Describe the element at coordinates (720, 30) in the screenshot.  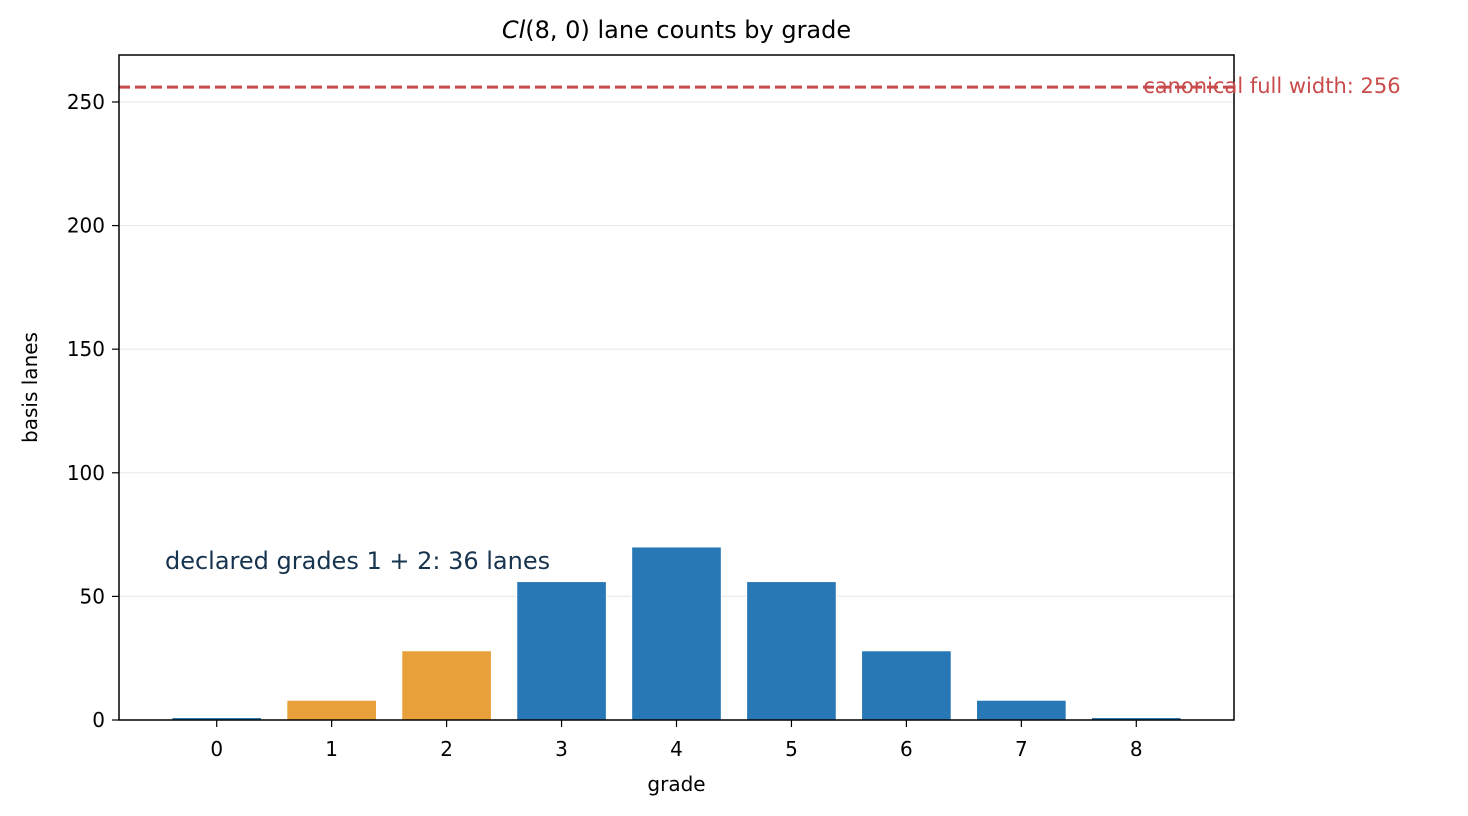
I see `title-rest: lane counts by grade` at that location.